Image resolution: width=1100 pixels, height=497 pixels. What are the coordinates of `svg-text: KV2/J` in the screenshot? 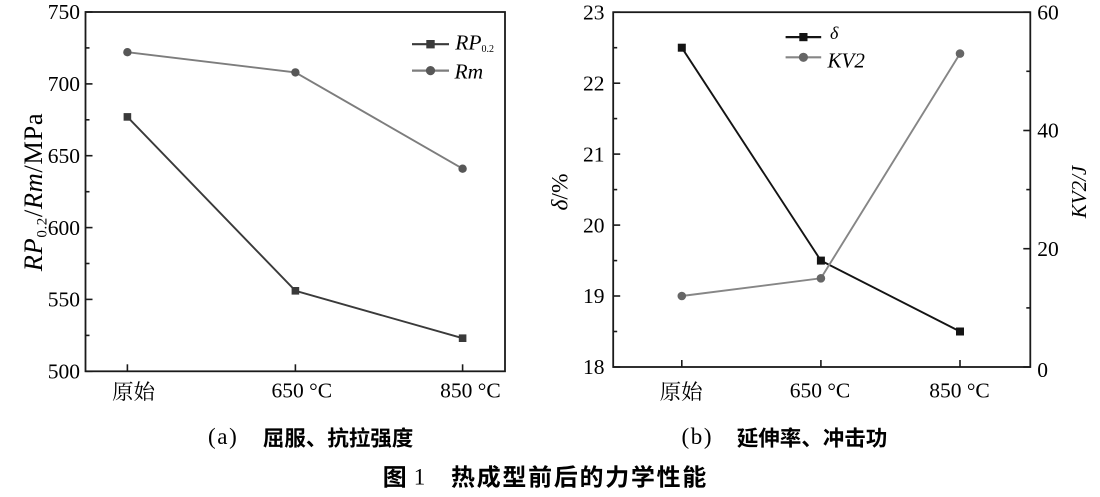 It's located at (1079, 191).